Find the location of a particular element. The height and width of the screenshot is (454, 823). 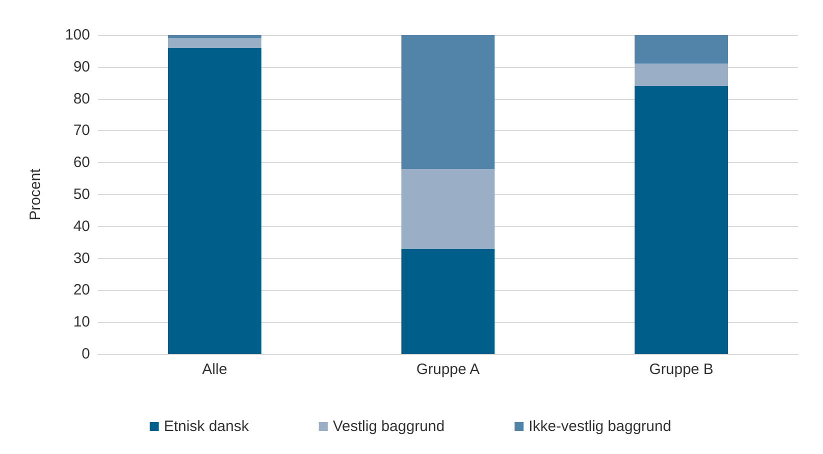

y-tick-label: 70 is located at coordinates (81, 131).